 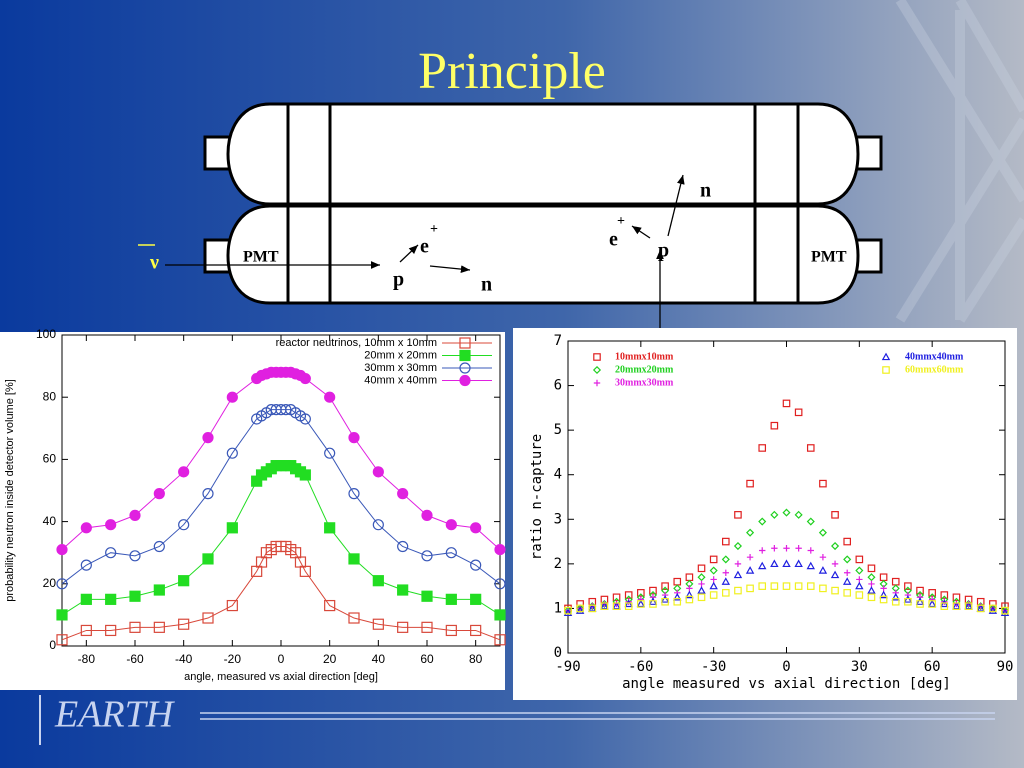 What do you see at coordinates (476, 659) in the screenshot?
I see `x-tick-label: 80` at bounding box center [476, 659].